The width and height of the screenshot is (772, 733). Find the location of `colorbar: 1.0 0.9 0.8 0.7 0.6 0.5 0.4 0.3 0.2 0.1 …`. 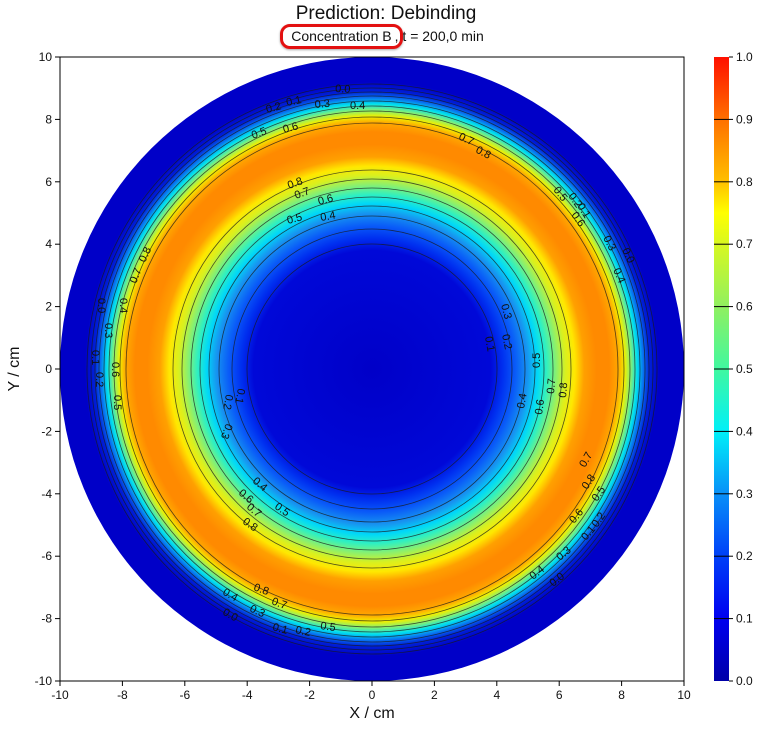

colorbar: 1.0 0.9 0.8 0.7 0.6 0.5 0.4 0.3 0.2 0.1 … is located at coordinates (733, 369).